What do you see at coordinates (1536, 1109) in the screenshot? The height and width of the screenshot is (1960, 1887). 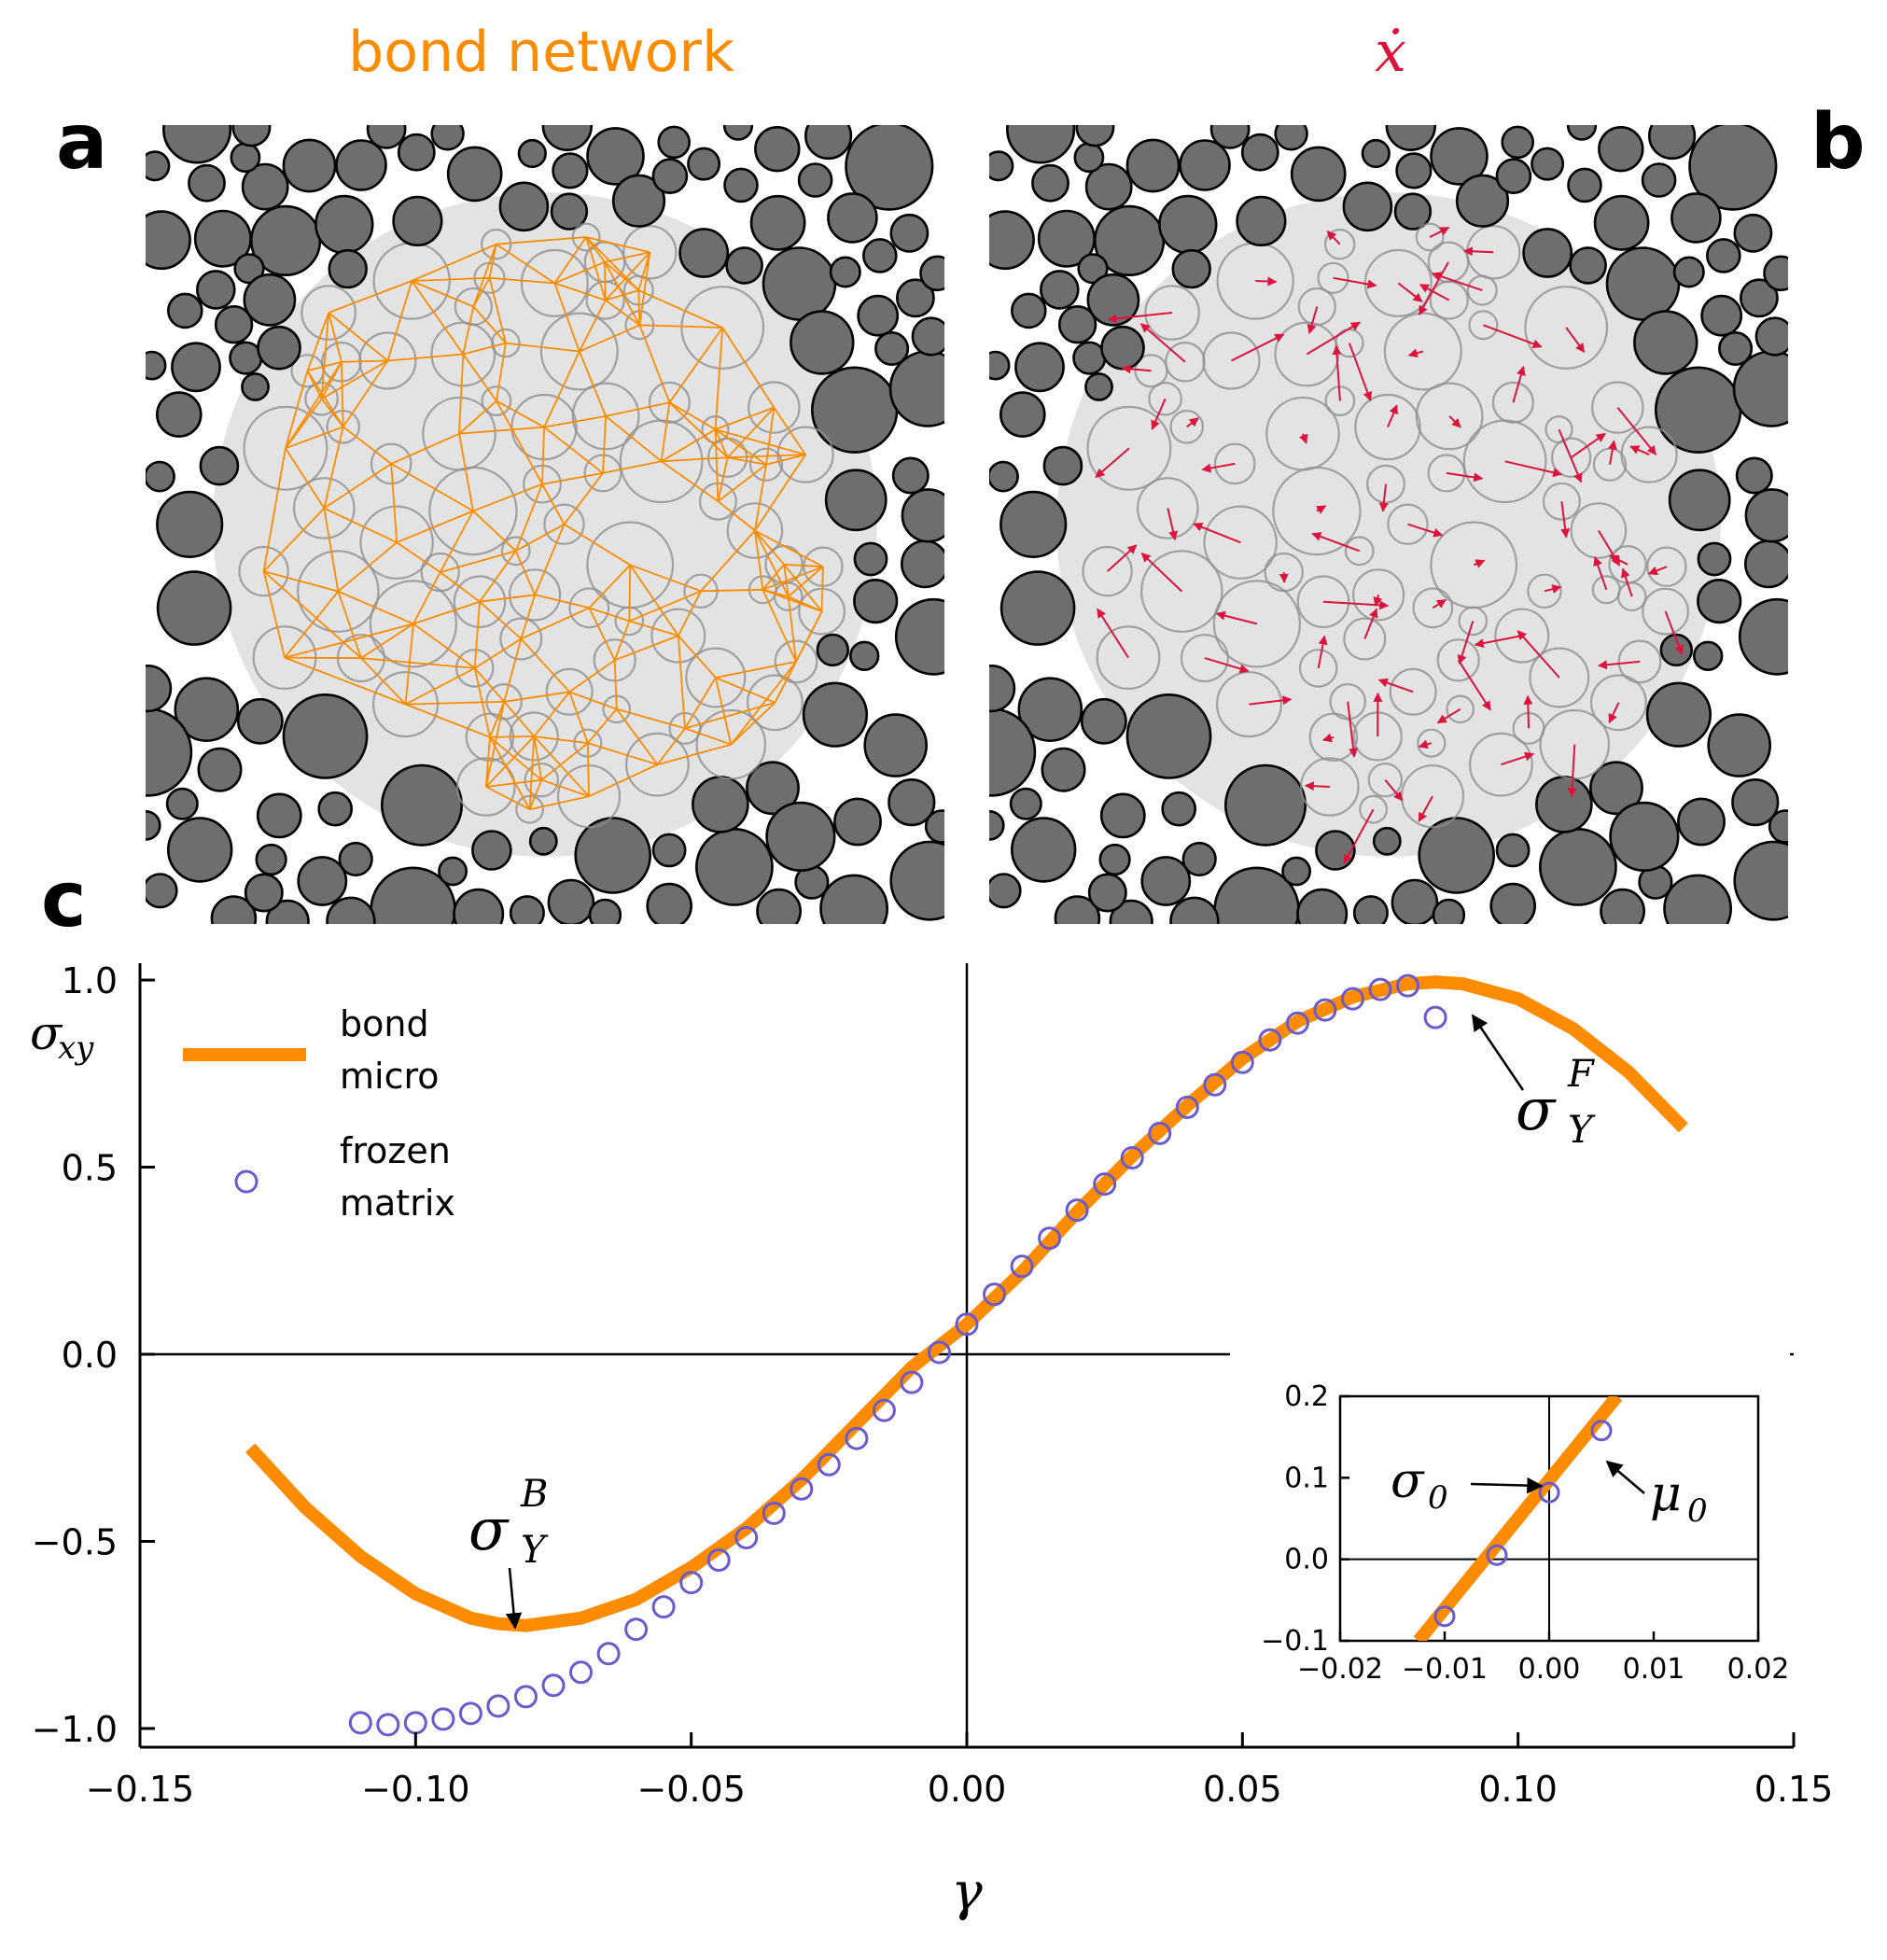 I see `svg-text: σ` at bounding box center [1536, 1109].